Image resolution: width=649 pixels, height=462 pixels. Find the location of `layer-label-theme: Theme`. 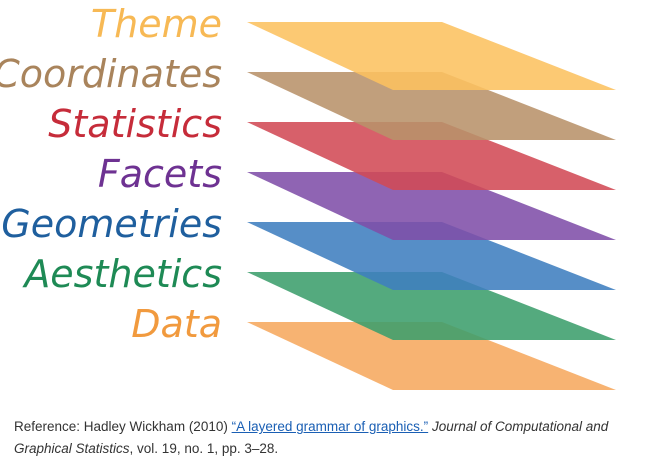

layer-label-theme: Theme is located at coordinates (156, 24).